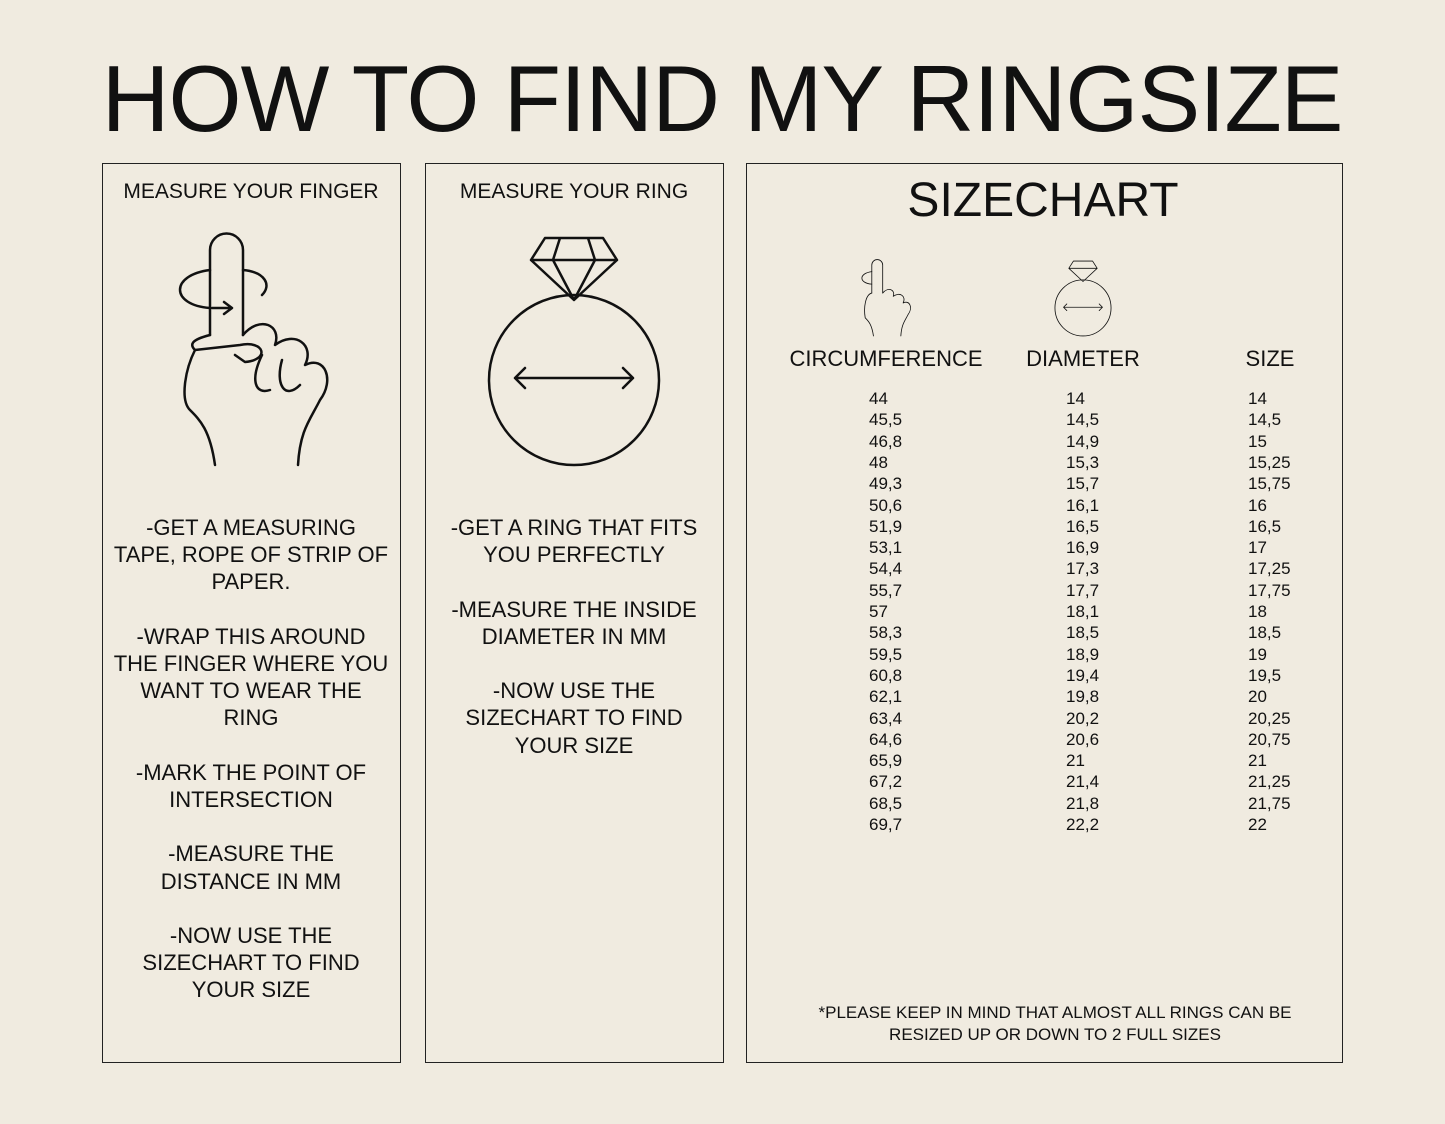 The width and height of the screenshot is (1445, 1124). I want to click on instruction-line: PAPER., so click(251, 582).